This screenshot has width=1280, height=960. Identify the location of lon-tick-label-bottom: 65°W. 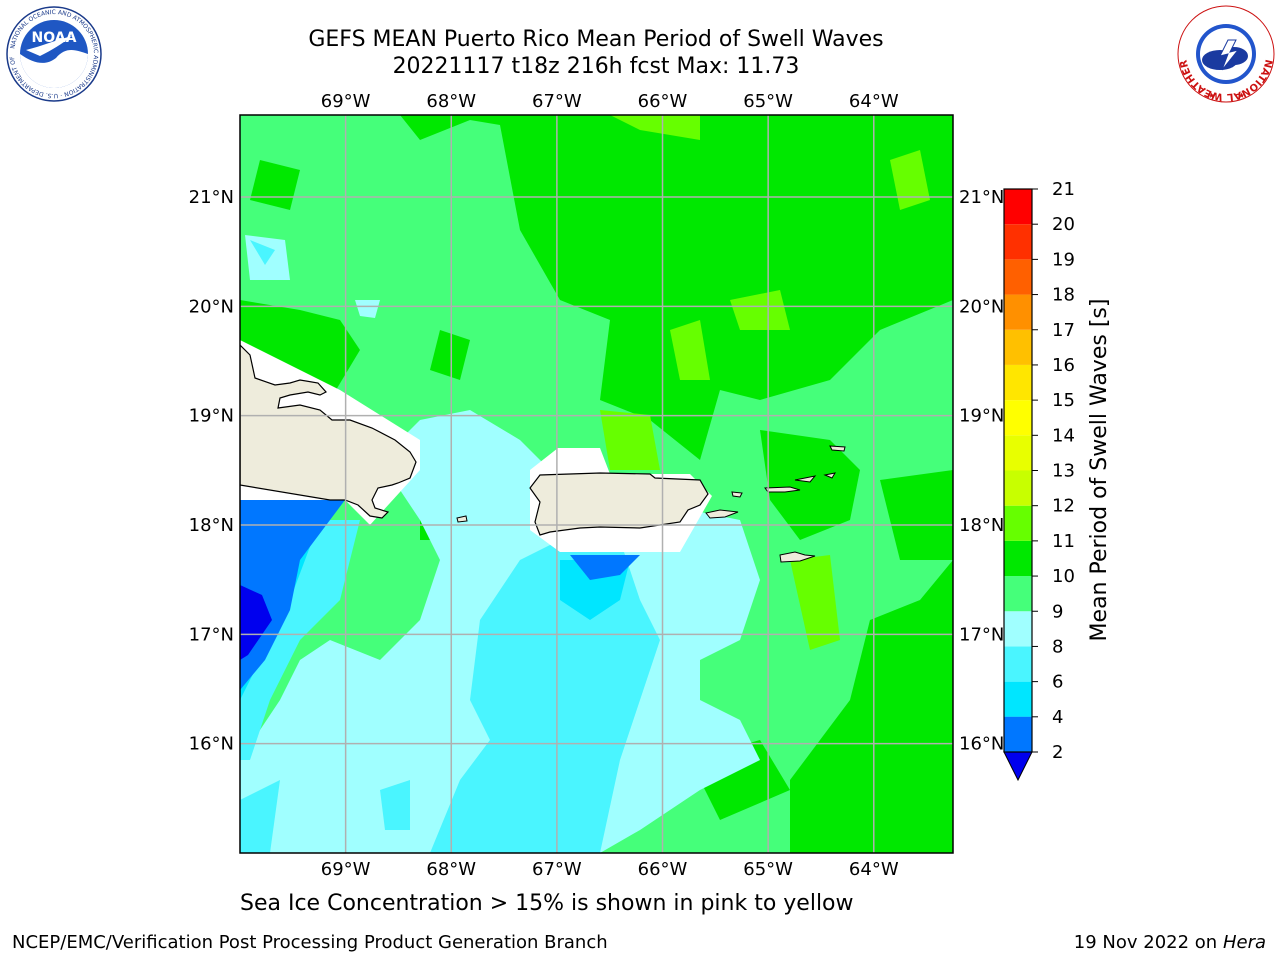
(768, 869).